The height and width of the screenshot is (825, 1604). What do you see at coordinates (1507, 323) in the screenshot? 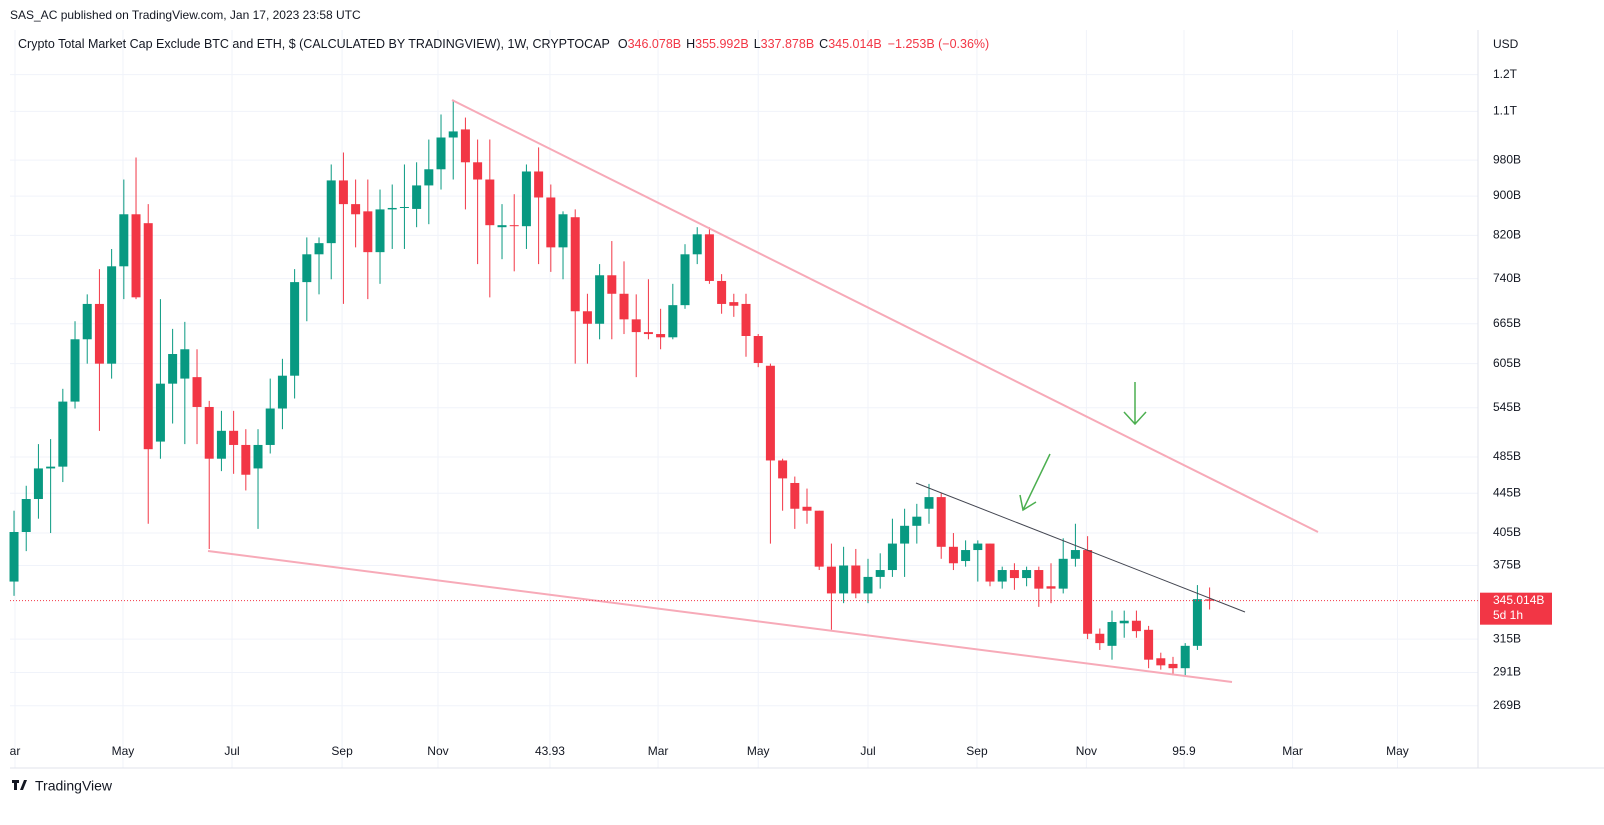
I see `y-tick-label: 665B` at bounding box center [1507, 323].